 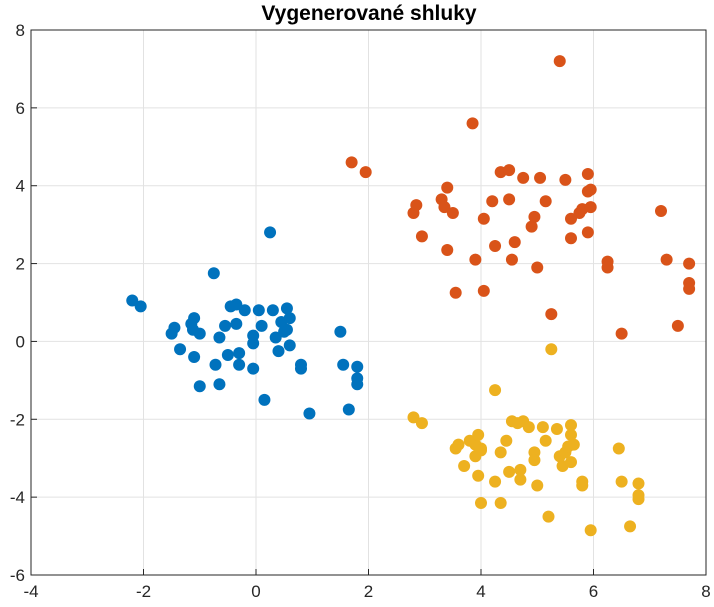 What do you see at coordinates (20, 108) in the screenshot?
I see `y-tick-label: 6` at bounding box center [20, 108].